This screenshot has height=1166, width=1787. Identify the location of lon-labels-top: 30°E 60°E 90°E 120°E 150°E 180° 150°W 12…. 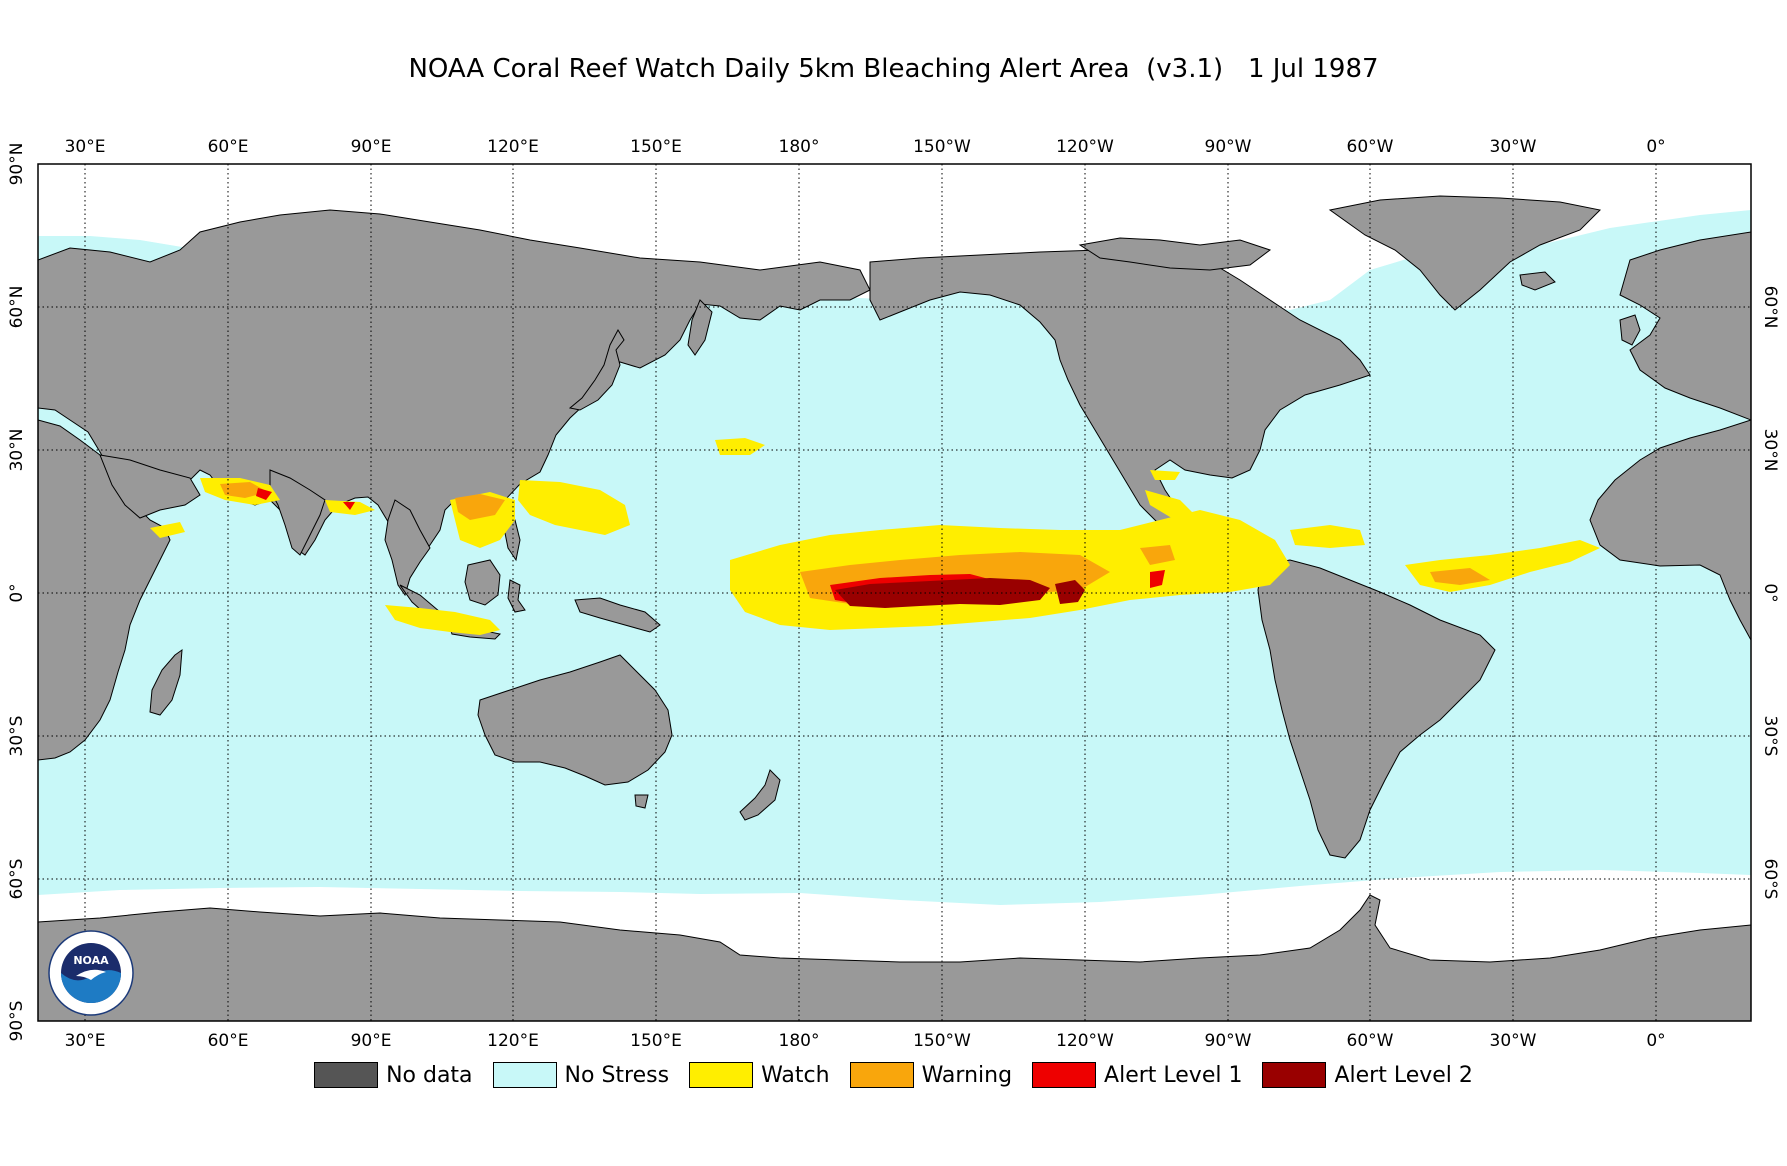
(865, 147).